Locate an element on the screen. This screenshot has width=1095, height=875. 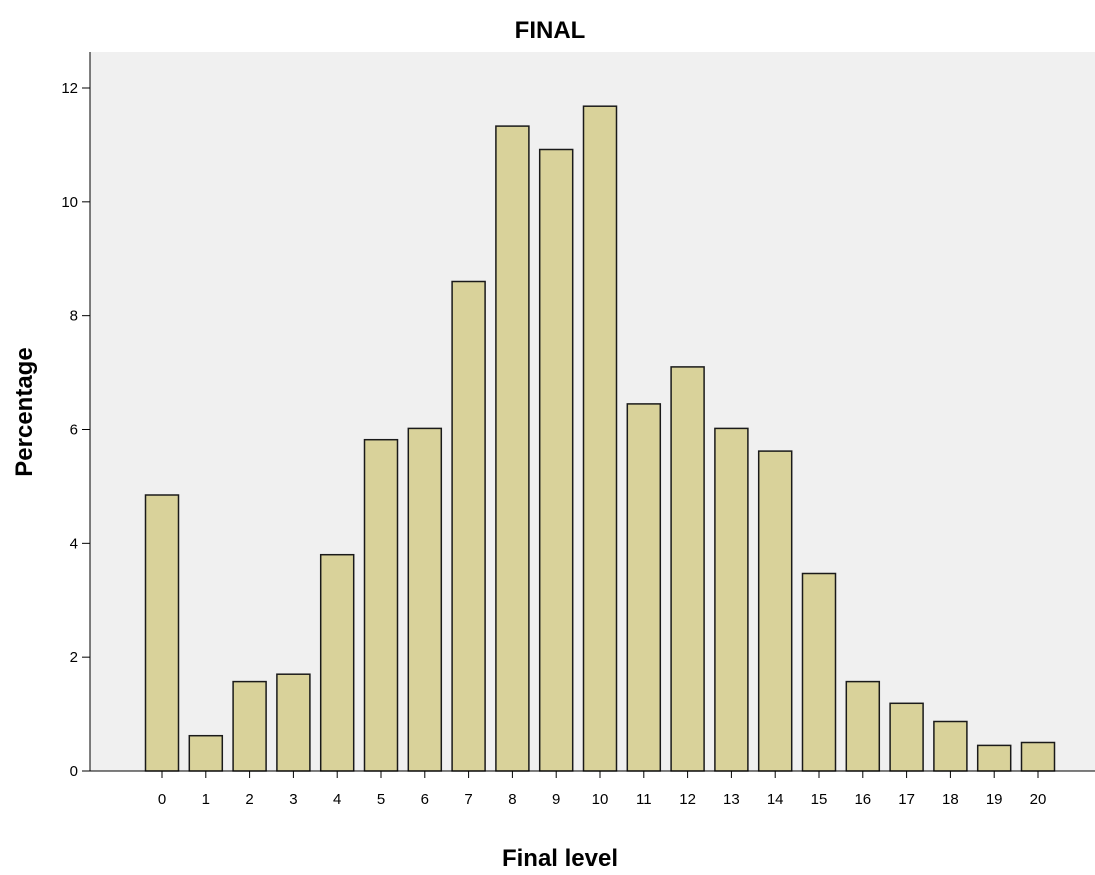
x-tick-label-7: 7 is located at coordinates (468, 799).